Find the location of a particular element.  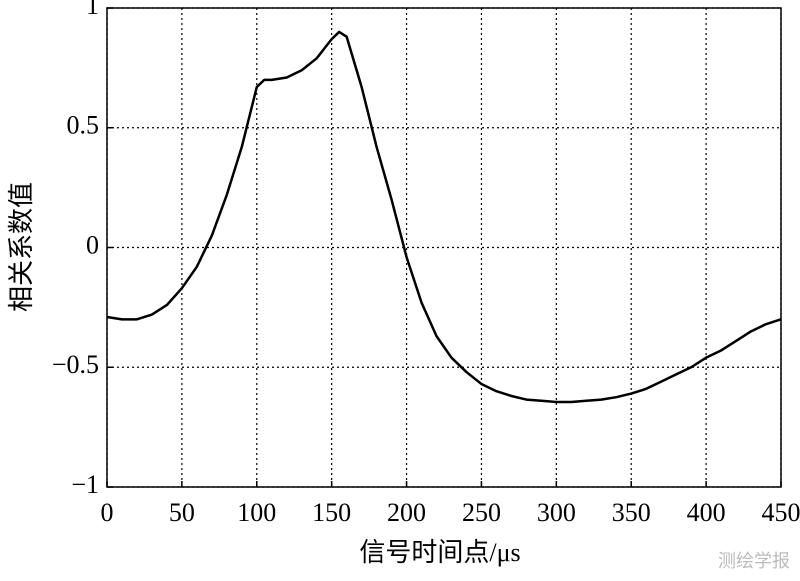

y-tick-label: −0.5 is located at coordinates (75, 364).